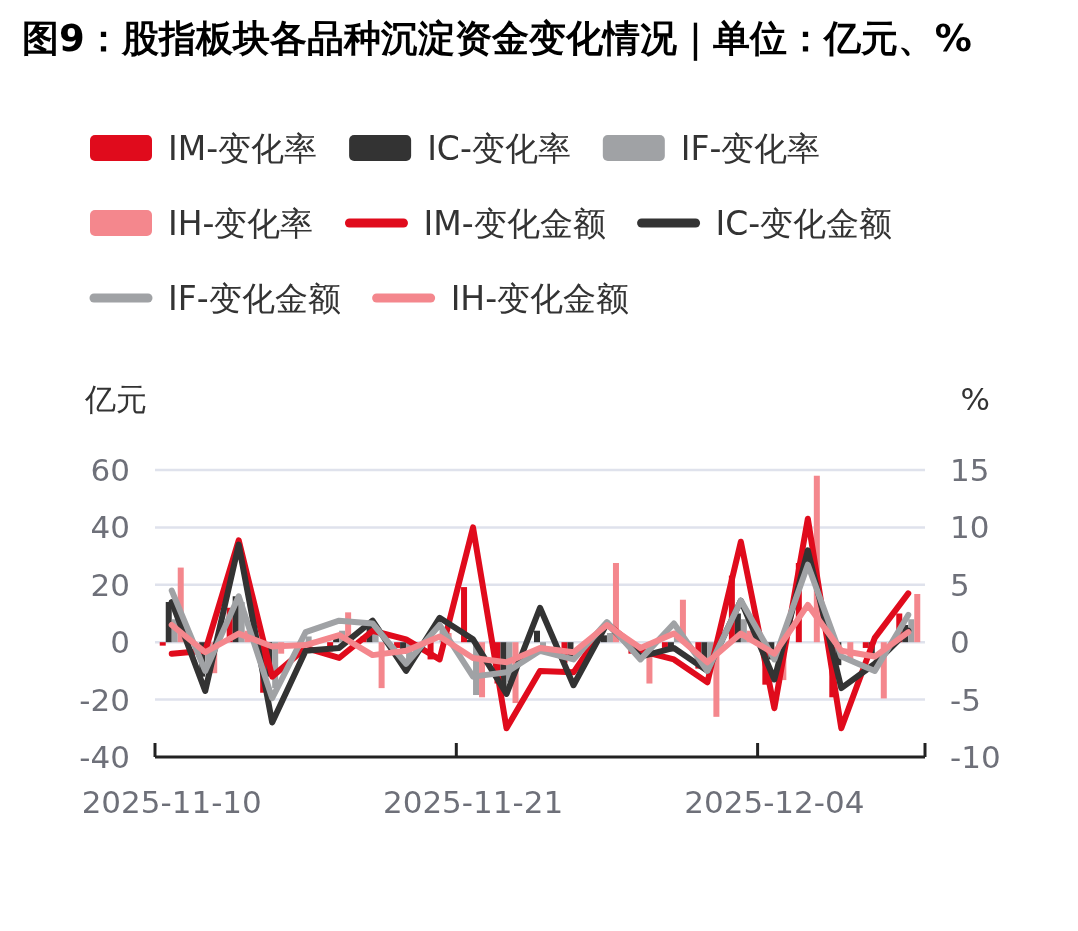  I want to click on y2-tick-label: 0, so click(960, 642).